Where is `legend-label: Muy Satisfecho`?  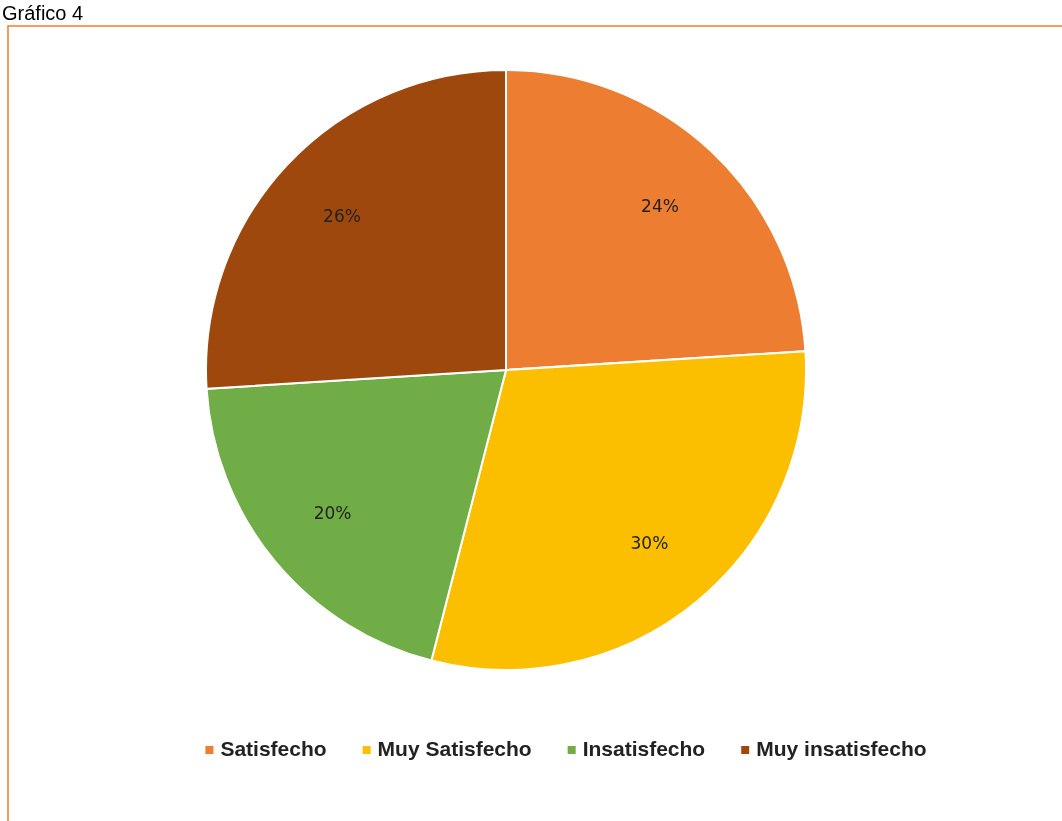 legend-label: Muy Satisfecho is located at coordinates (454, 748).